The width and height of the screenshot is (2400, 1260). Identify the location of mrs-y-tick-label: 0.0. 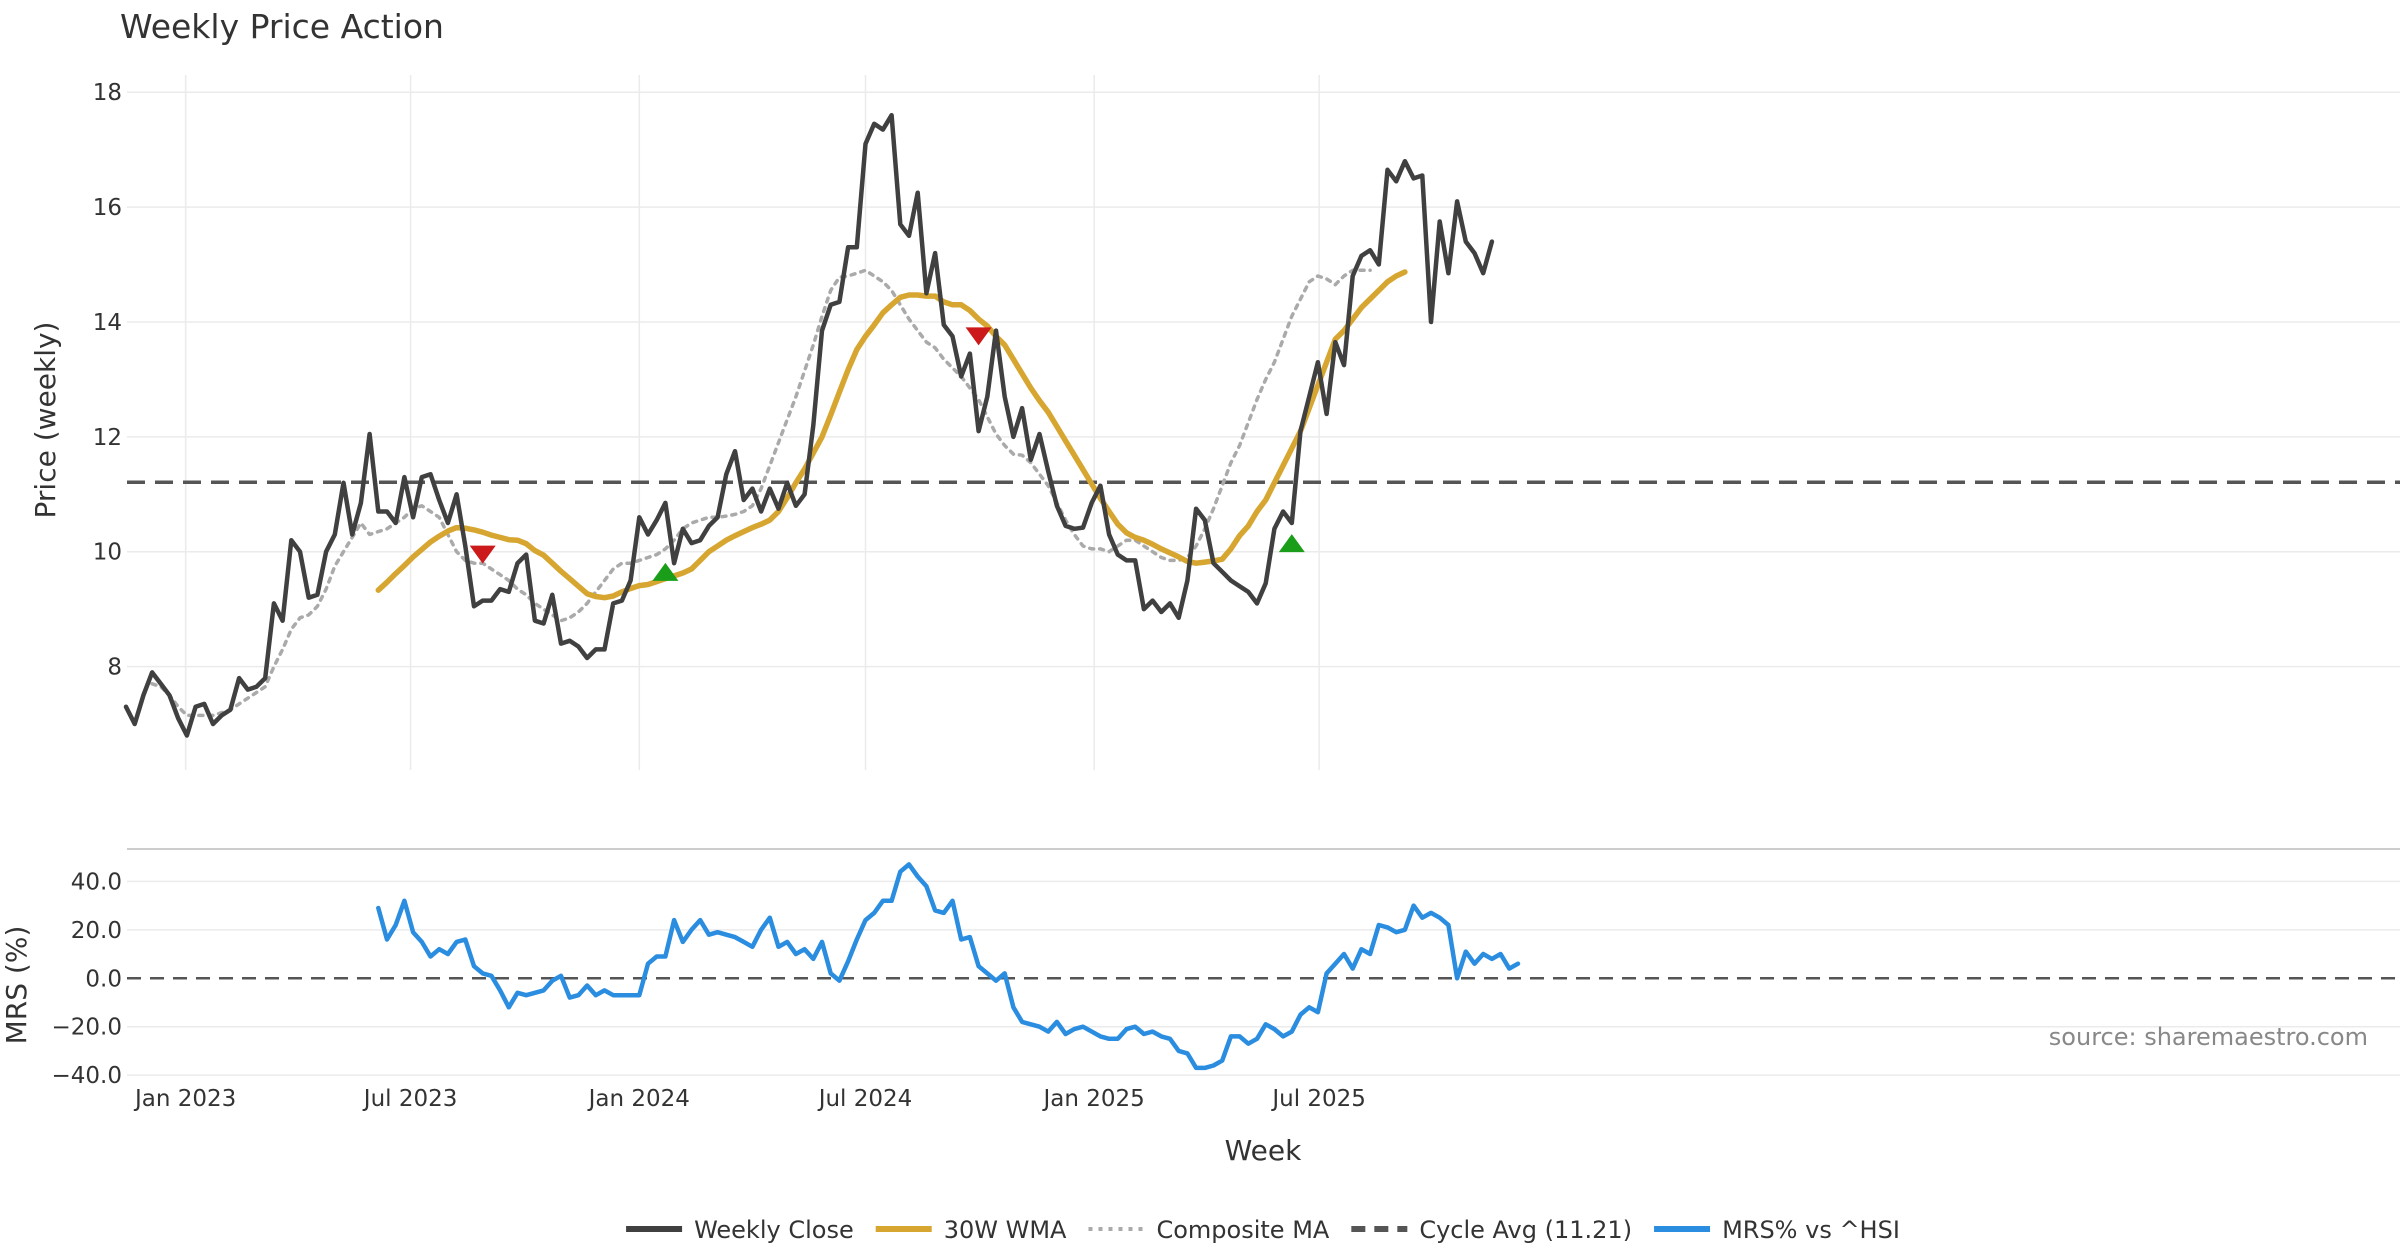
(103, 979).